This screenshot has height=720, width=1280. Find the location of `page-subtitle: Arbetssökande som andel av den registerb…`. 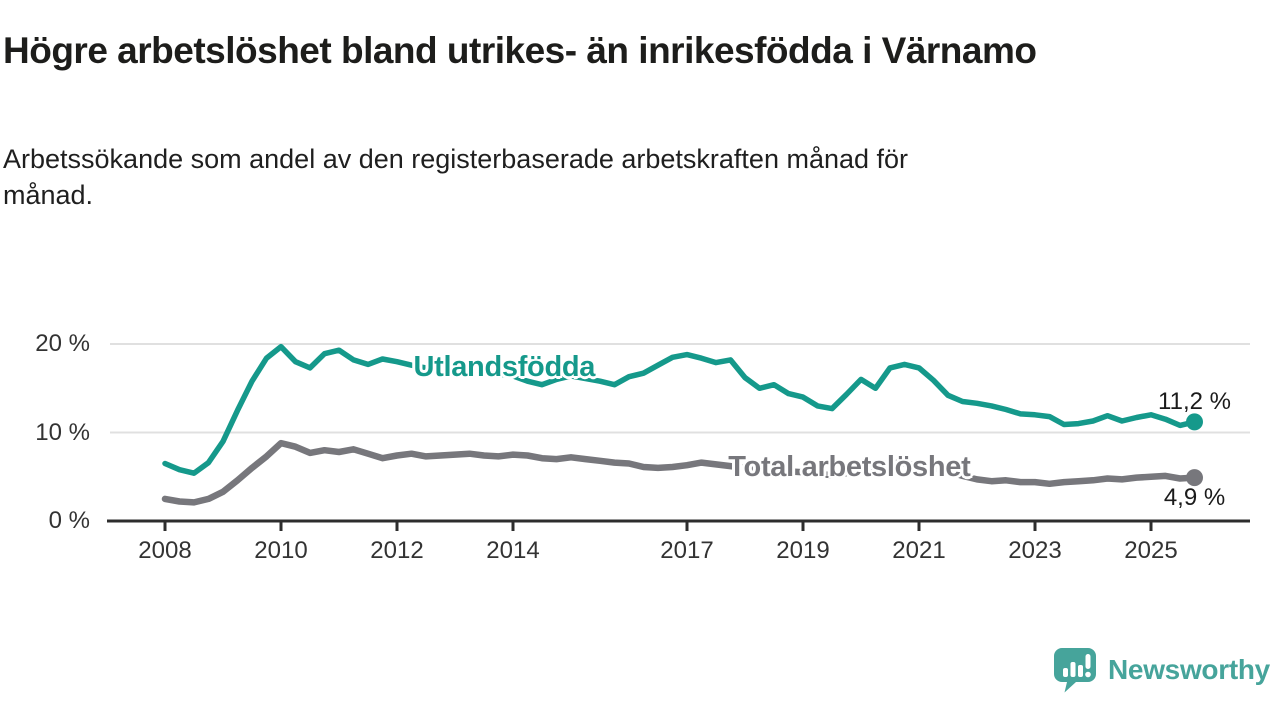

page-subtitle: Arbetssökande som andel av den registerb… is located at coordinates (456, 177).